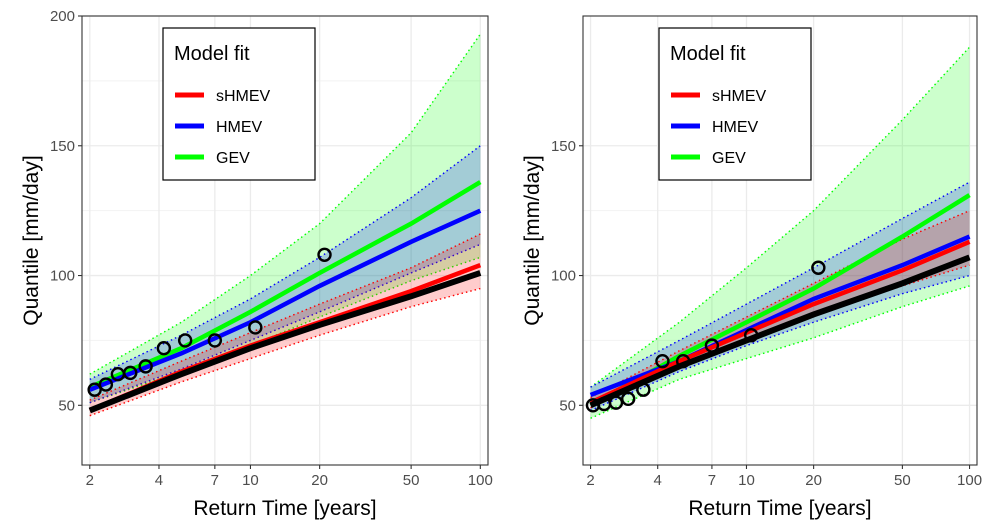 The image size is (985, 528). I want to click on band-upper-shmev, so click(285, 317).